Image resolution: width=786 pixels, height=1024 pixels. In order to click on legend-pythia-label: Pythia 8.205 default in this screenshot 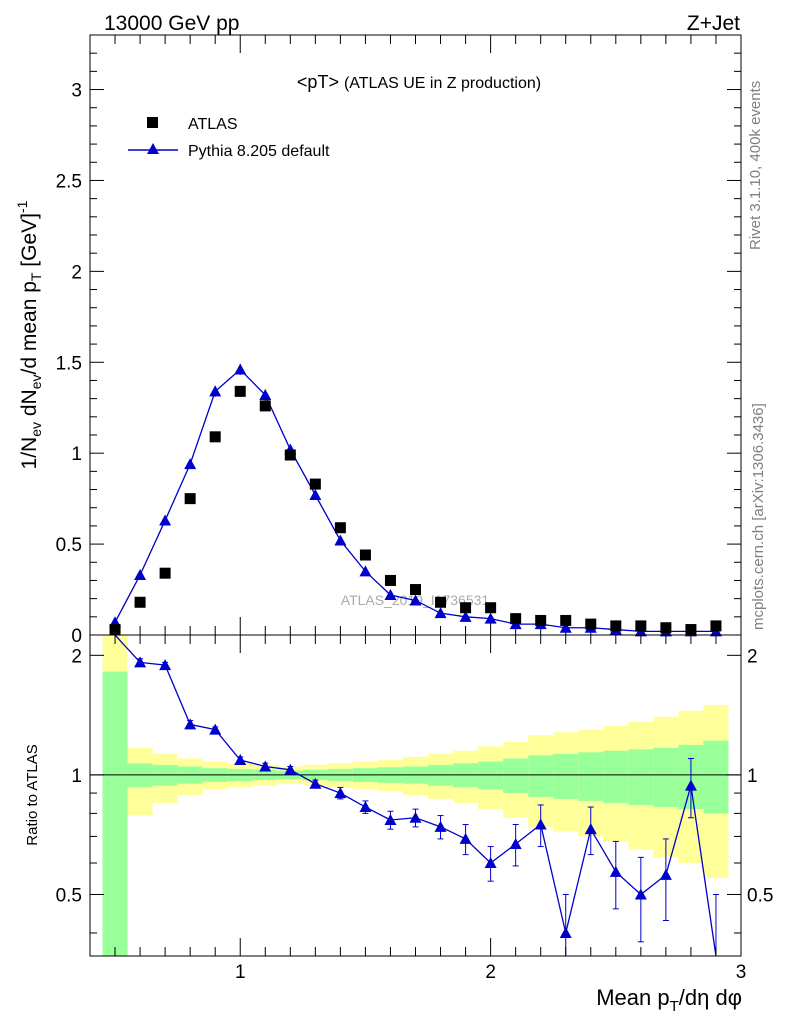, I will do `click(259, 151)`.